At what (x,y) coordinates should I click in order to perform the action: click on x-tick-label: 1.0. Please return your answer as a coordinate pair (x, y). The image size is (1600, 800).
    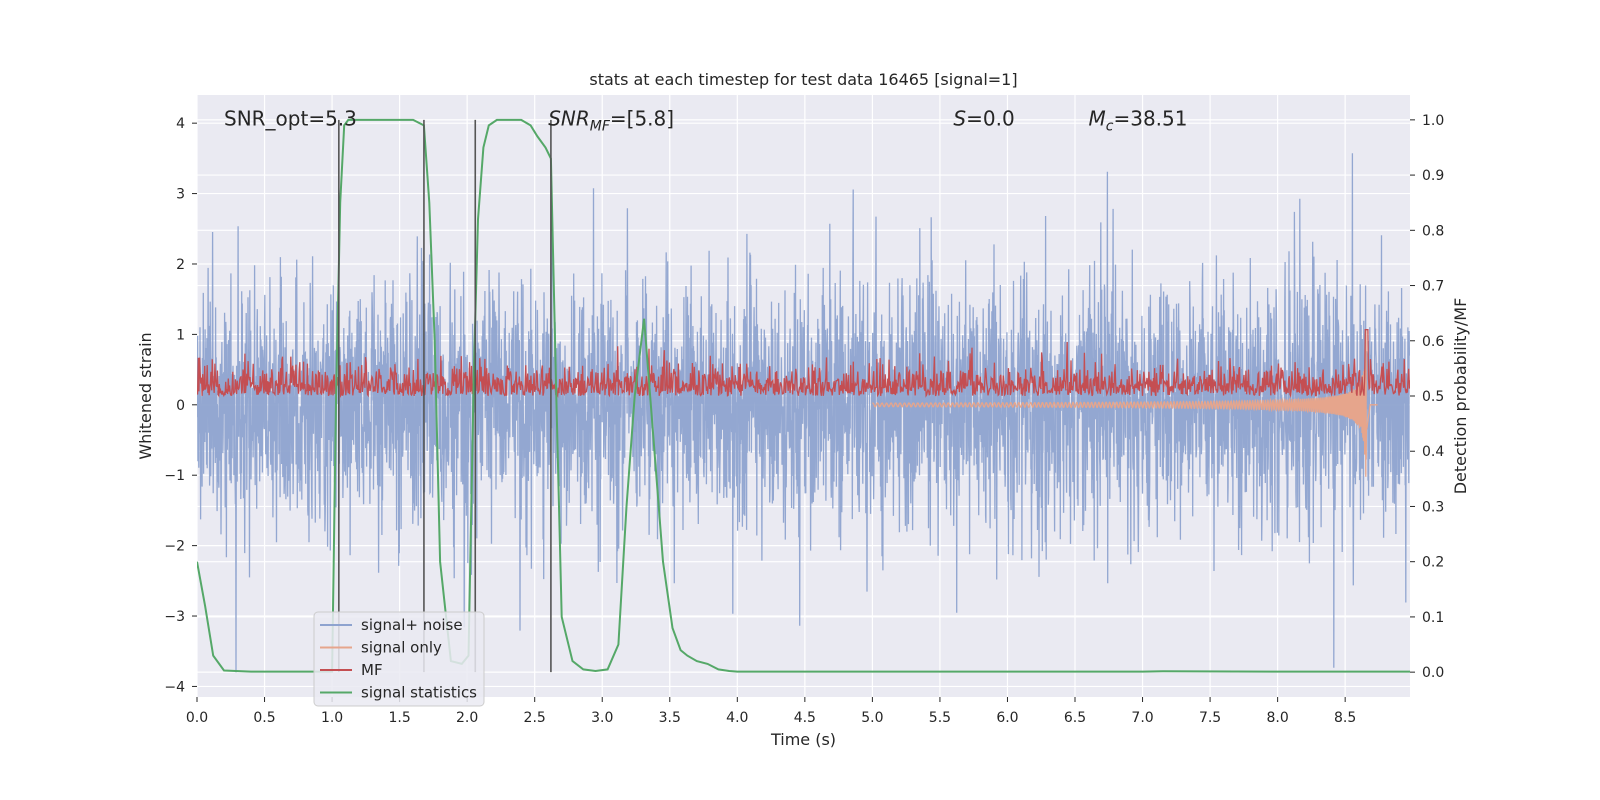
    Looking at the image, I should click on (332, 718).